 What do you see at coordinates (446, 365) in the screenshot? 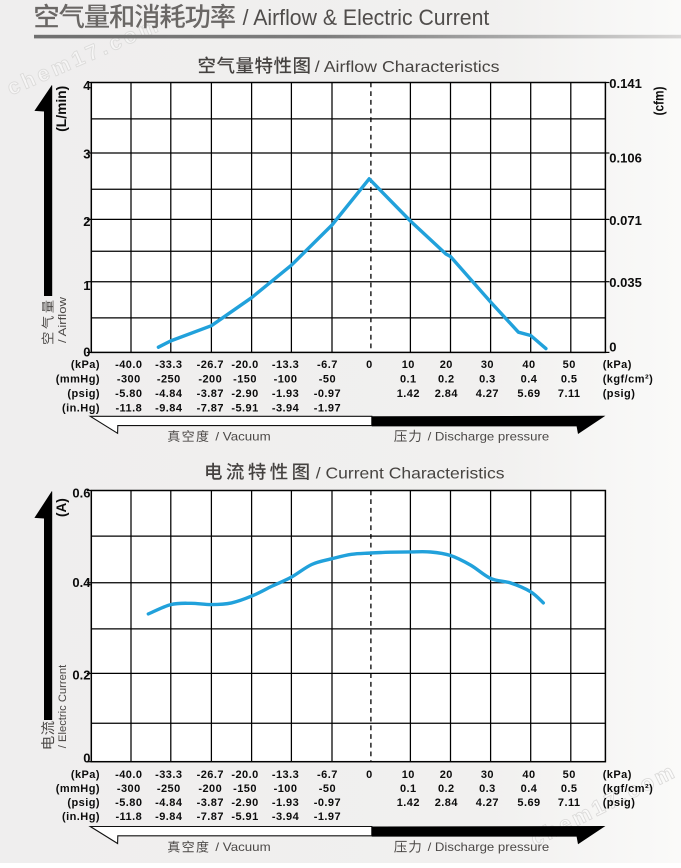
I see `svg-text: 20` at bounding box center [446, 365].